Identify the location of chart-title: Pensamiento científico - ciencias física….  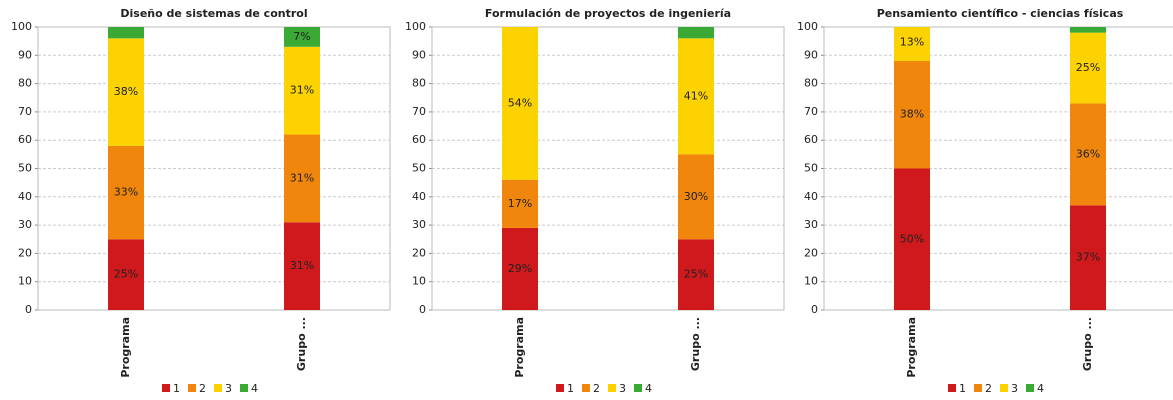
(1000, 13).